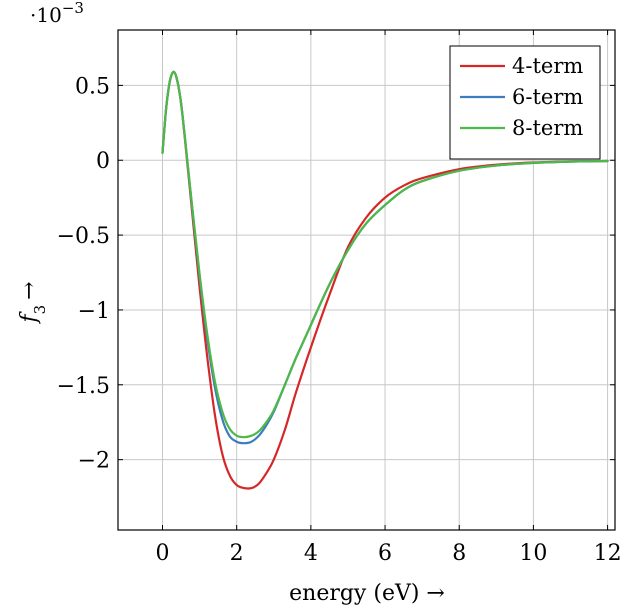 This screenshot has height=615, width=639. Describe the element at coordinates (83, 236) in the screenshot. I see `y-tick-label: −0.5` at that location.